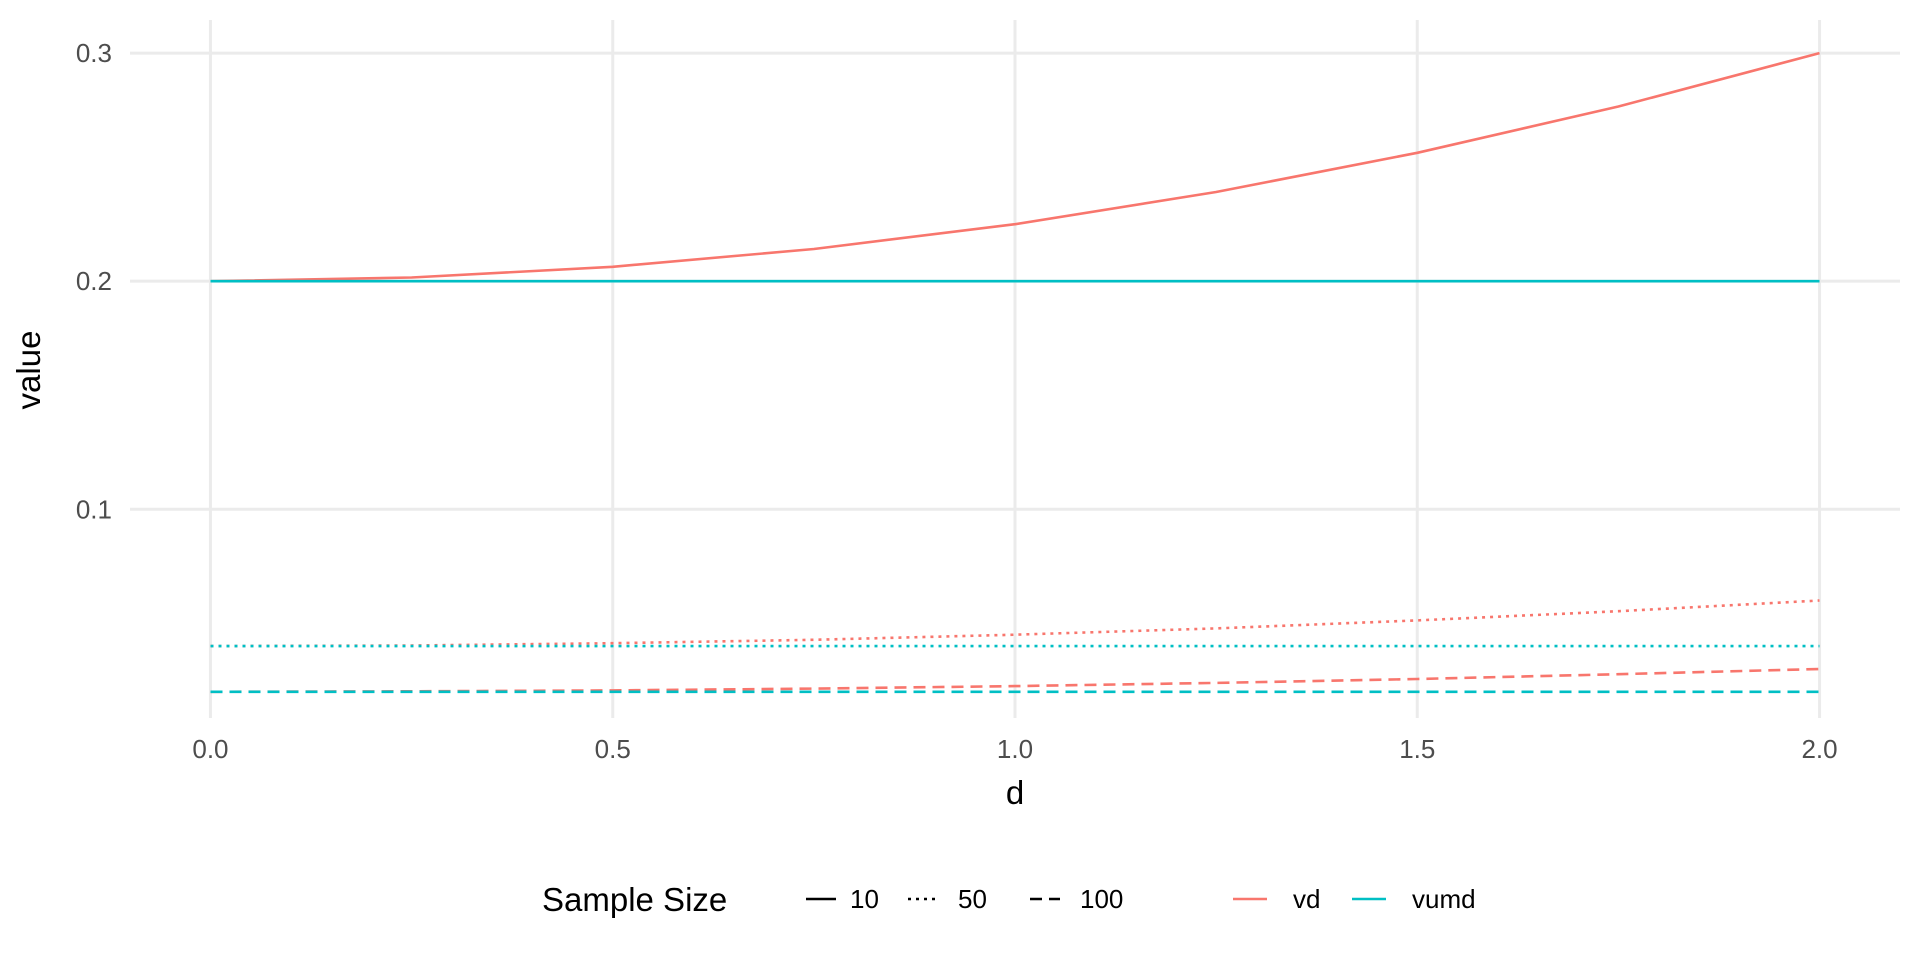 The image size is (1920, 960). Describe the element at coordinates (613, 749) in the screenshot. I see `x-tick-label: 0.5` at that location.